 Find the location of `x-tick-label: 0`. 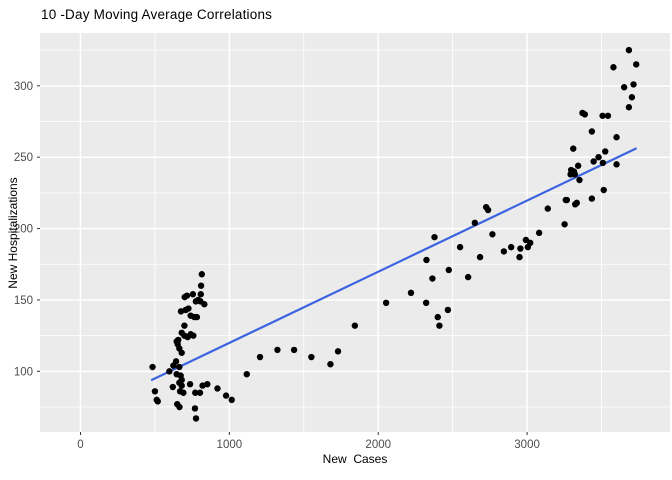

x-tick-label: 0 is located at coordinates (80, 445).